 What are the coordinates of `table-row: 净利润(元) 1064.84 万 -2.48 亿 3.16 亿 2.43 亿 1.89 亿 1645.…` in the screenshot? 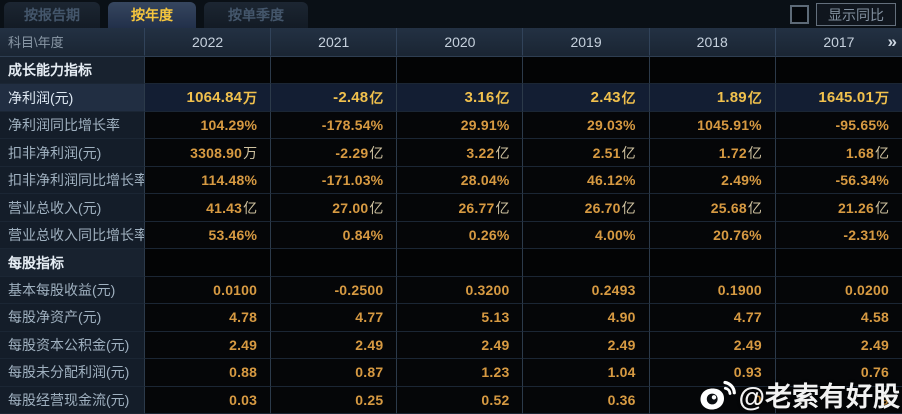 It's located at (451, 98).